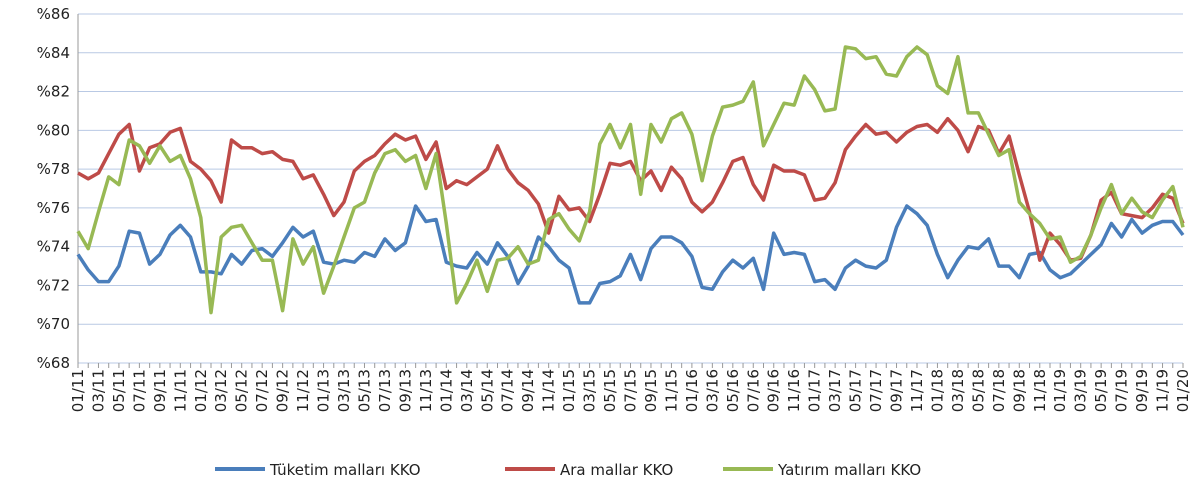 This screenshot has height=488, width=1198. Describe the element at coordinates (139, 390) in the screenshot. I see `x-tick-label: 07/11` at that location.